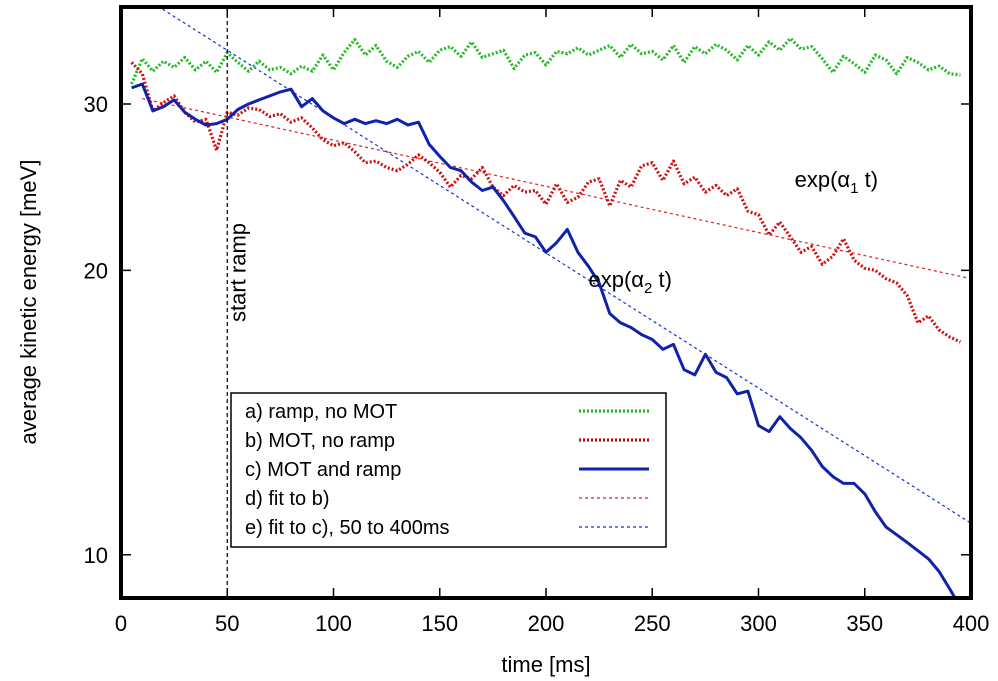 The width and height of the screenshot is (998, 681). What do you see at coordinates (652, 623) in the screenshot?
I see `x-tick-label: 250` at bounding box center [652, 623].